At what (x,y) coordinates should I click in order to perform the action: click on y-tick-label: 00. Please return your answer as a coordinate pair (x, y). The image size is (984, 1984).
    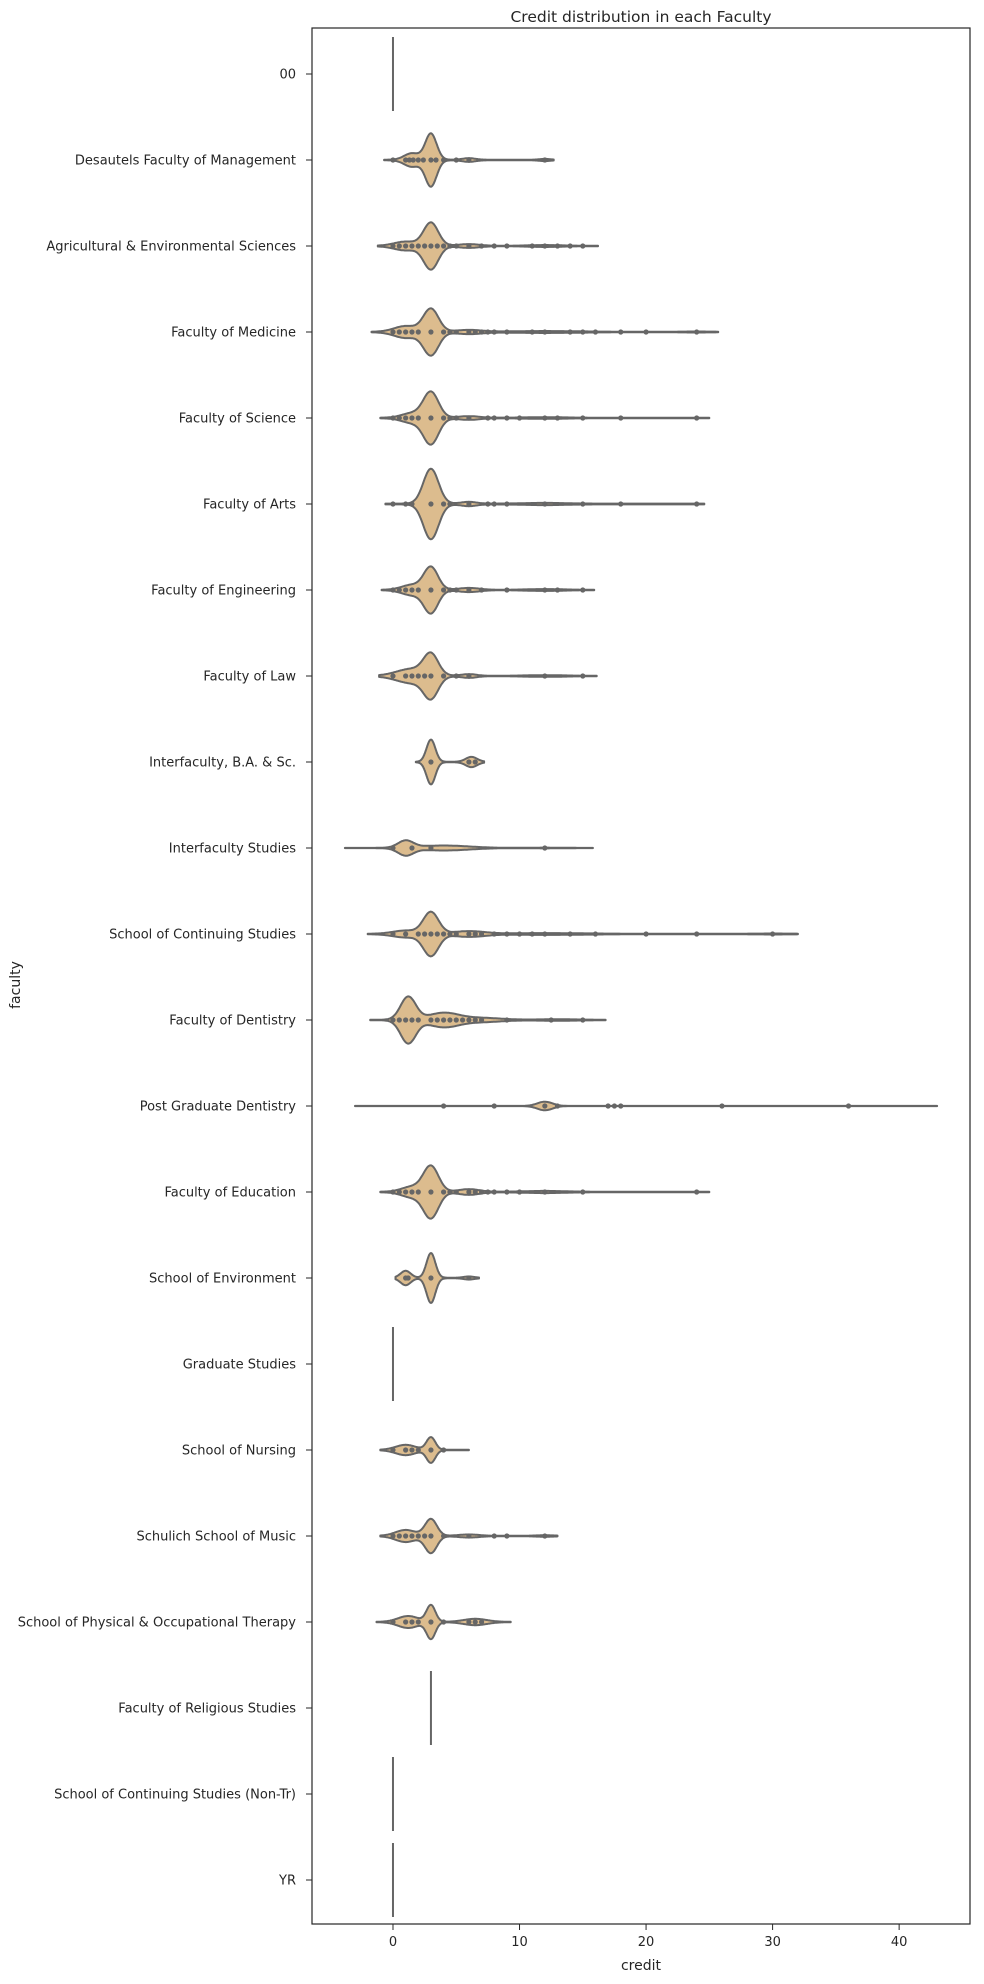
    Looking at the image, I should click on (287, 75).